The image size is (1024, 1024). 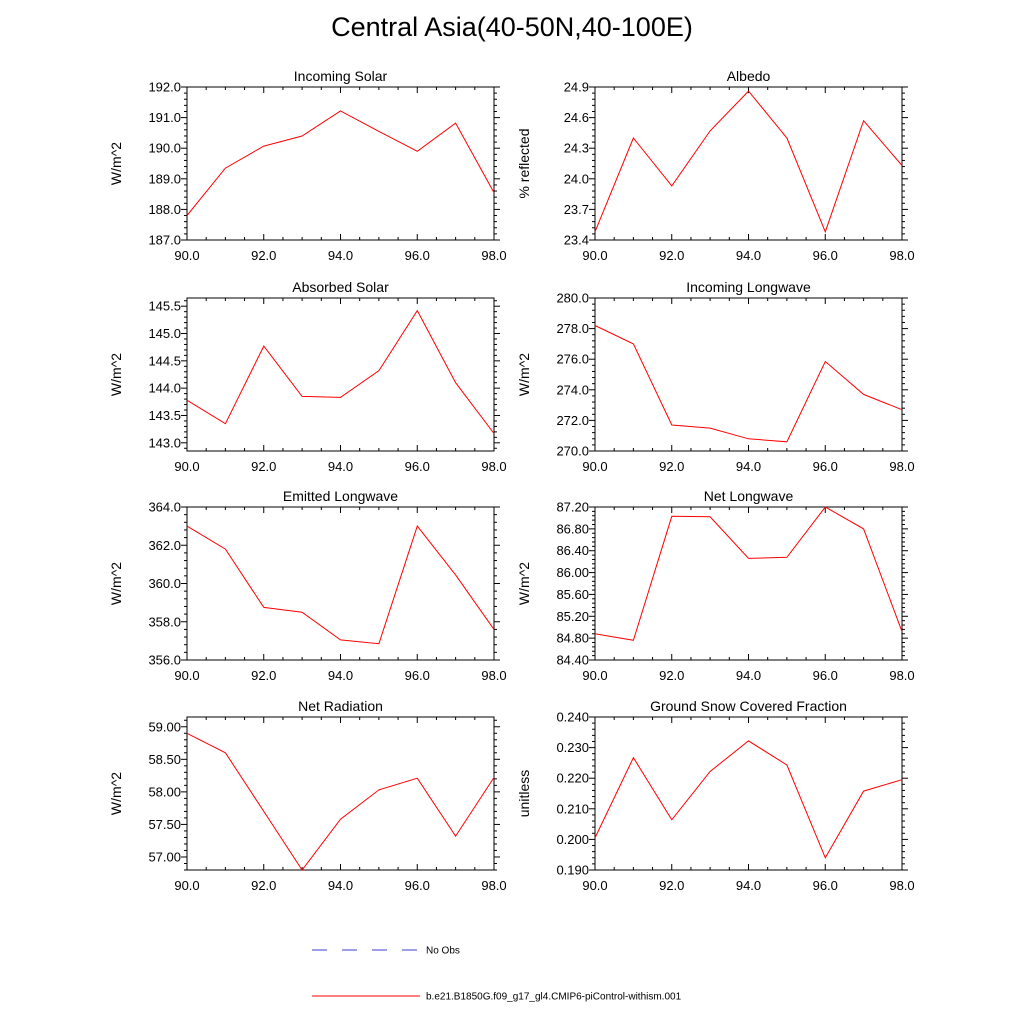 I want to click on y-tick-label: 0.200, so click(x=572, y=839).